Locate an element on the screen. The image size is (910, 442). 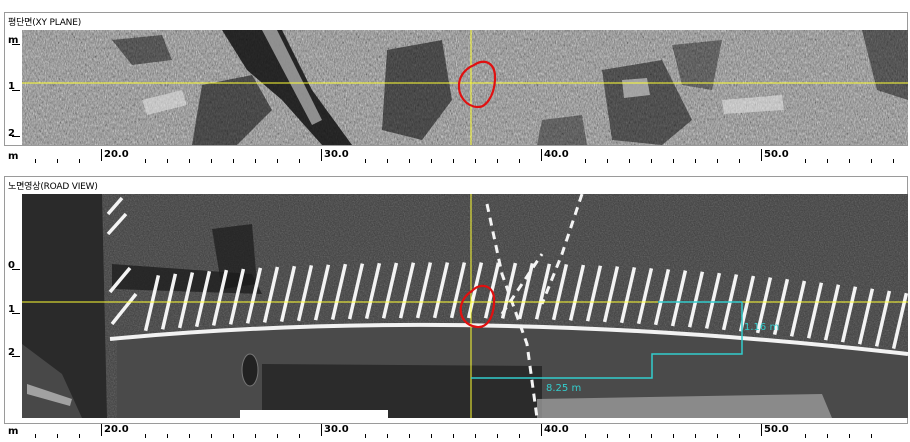
xy-plane-y-tick-2: 2 is located at coordinates (11, 133).